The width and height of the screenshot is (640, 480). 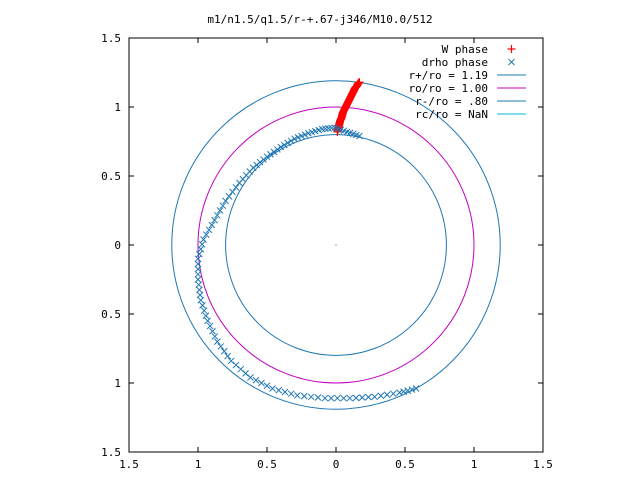 I want to click on legend-label: rc/ro = NaN, so click(x=451, y=114).